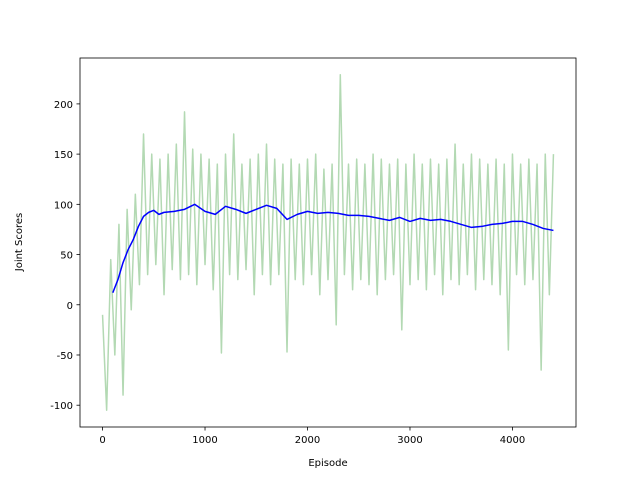 This screenshot has width=640, height=480. I want to click on y-tick-label: 50, so click(66, 256).